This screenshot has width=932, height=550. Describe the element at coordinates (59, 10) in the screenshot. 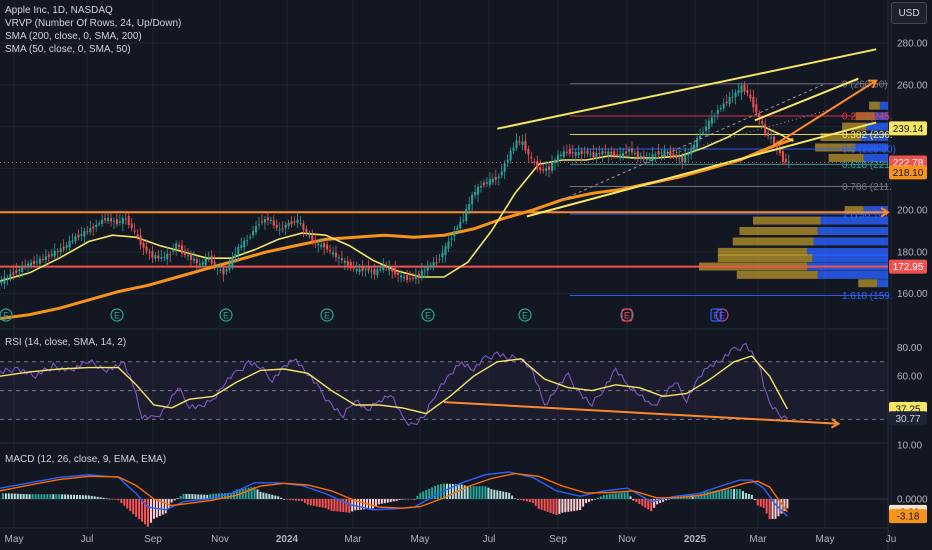

I see `symbol-title: Apple Inc, 1D, NASDAQ` at that location.